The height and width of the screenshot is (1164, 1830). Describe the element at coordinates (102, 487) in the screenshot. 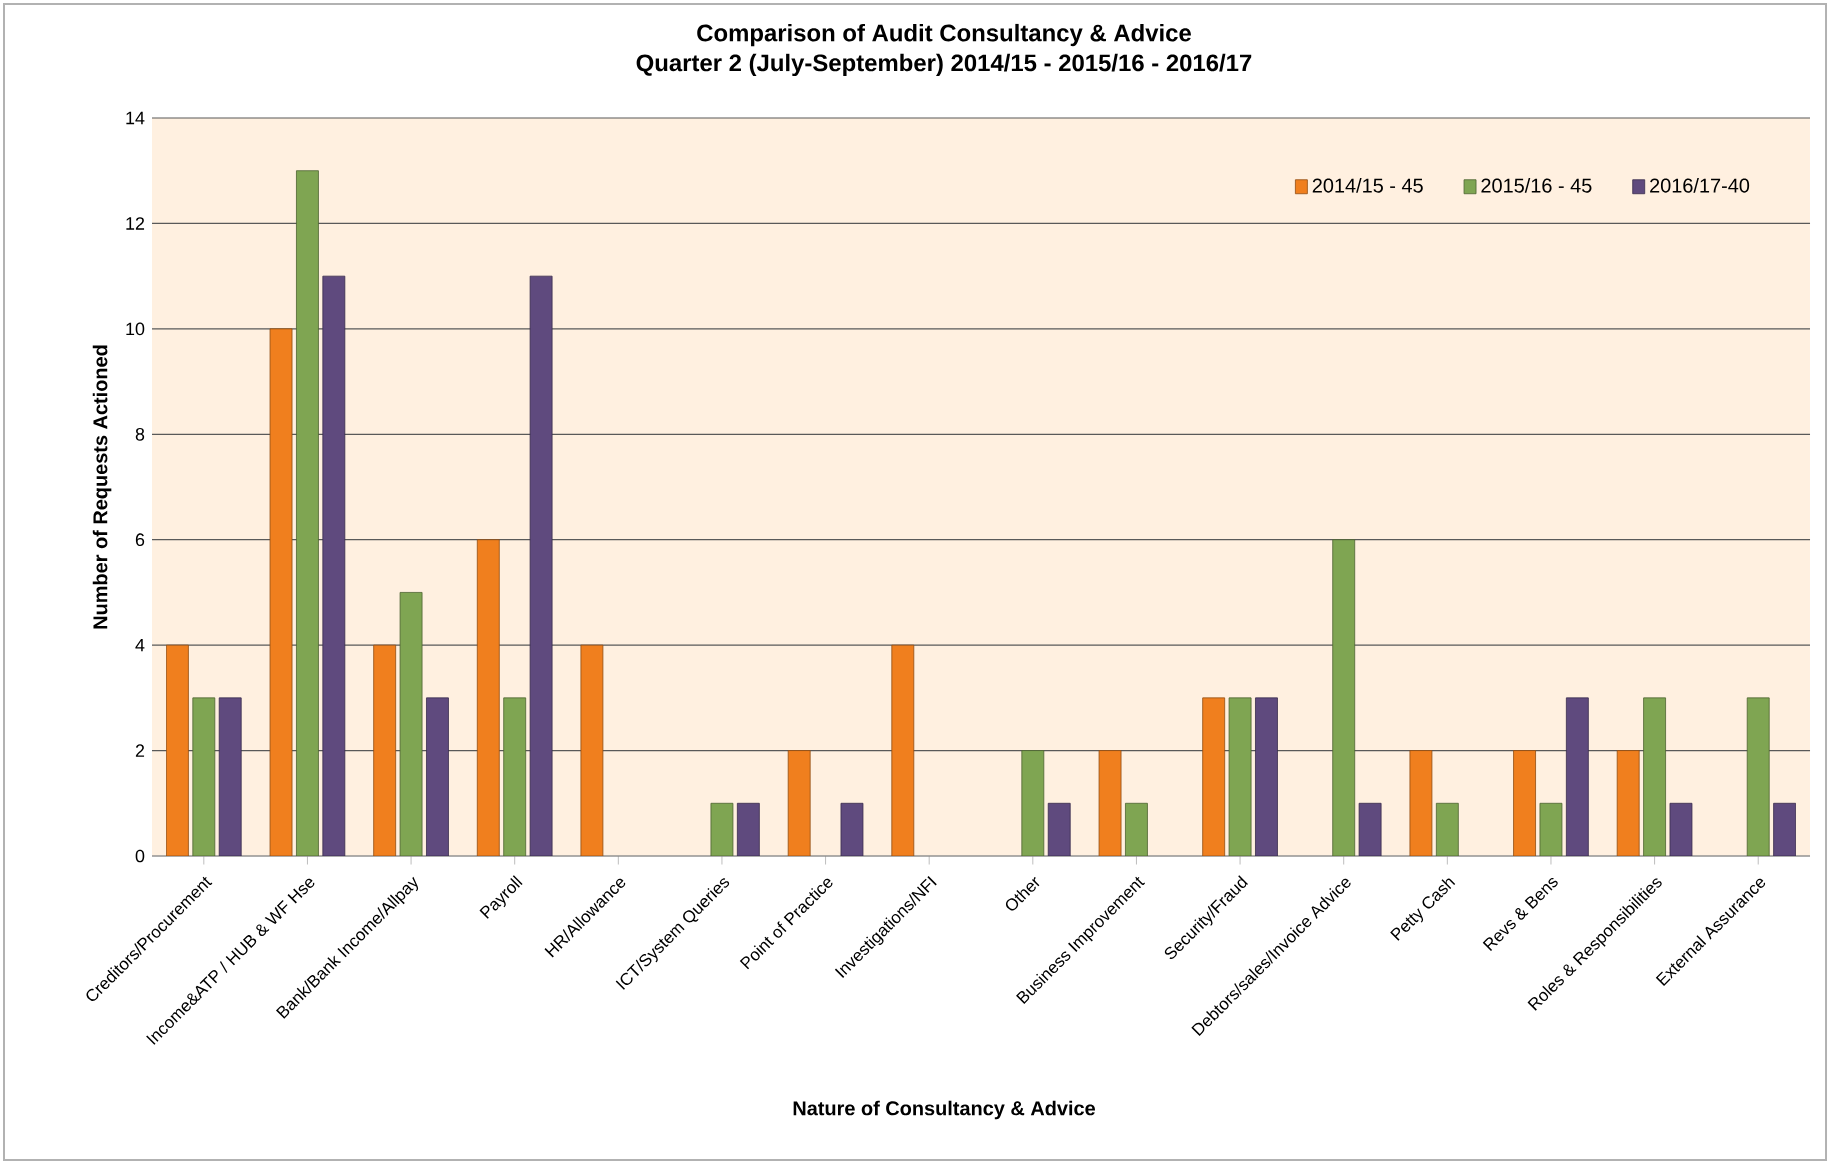

I see `y-axis-title: Number of Requests Actioned` at that location.